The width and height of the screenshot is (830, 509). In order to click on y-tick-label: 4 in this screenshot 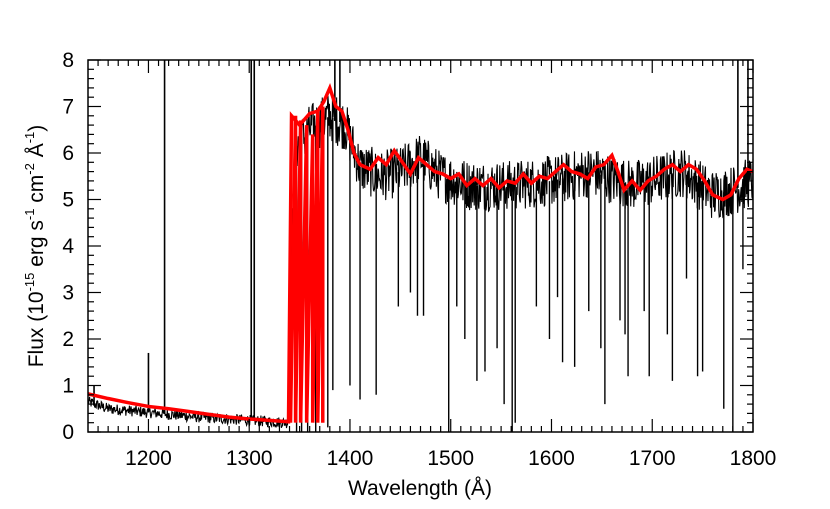, I will do `click(68, 246)`.